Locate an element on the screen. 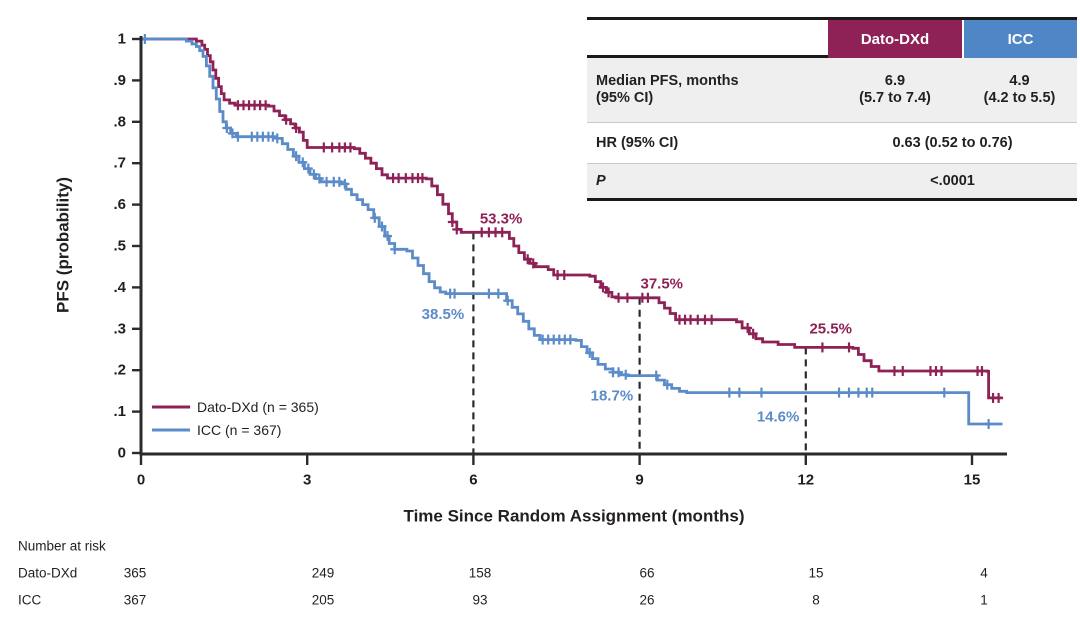 This screenshot has height=618, width=1080. median-pfs-label: Median PFS, months (95% CI) is located at coordinates (707, 90).